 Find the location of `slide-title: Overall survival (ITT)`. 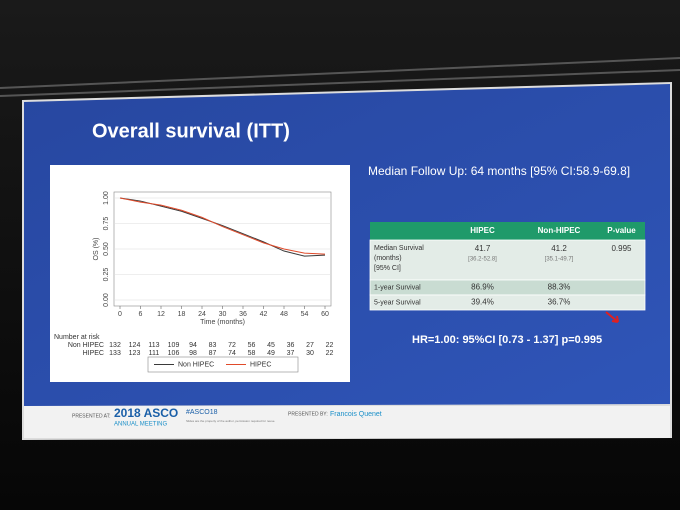

slide-title: Overall survival (ITT) is located at coordinates (191, 131).